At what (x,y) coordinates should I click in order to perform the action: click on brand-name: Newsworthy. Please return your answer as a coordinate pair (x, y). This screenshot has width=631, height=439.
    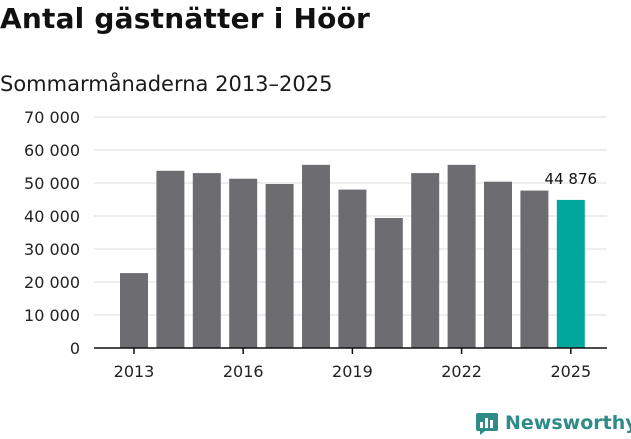
    Looking at the image, I should click on (568, 423).